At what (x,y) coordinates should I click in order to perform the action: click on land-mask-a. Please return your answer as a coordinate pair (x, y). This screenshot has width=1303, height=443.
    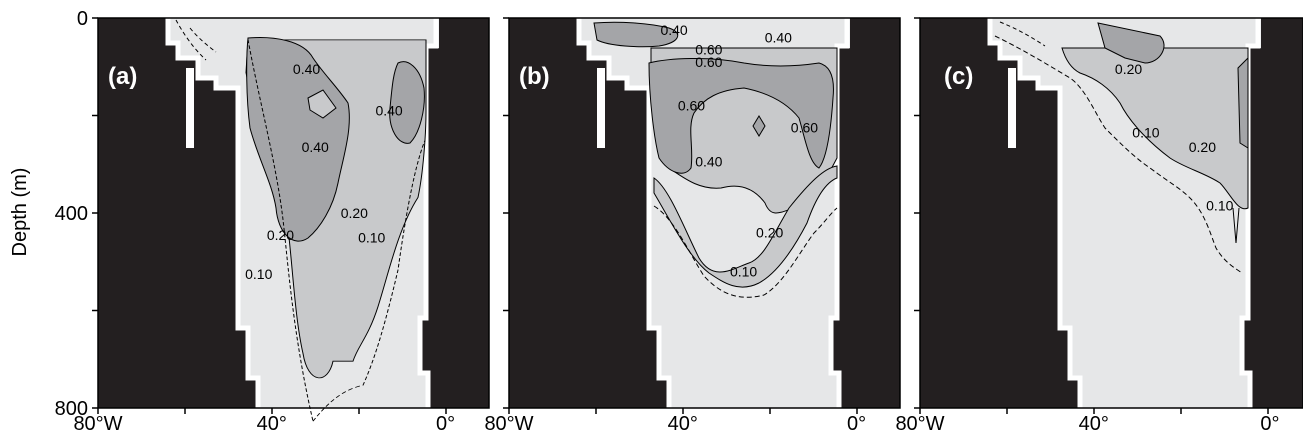
    Looking at the image, I should click on (178, 213).